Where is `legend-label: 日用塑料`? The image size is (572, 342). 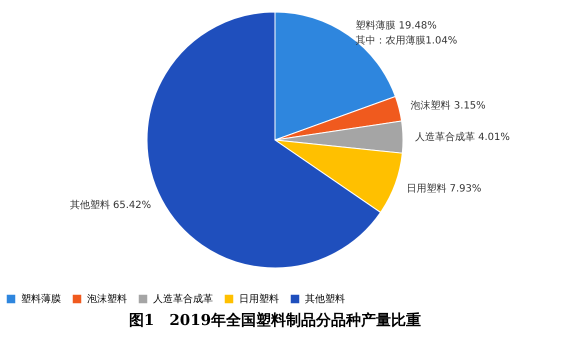
legend-label: 日用塑料 is located at coordinates (259, 299).